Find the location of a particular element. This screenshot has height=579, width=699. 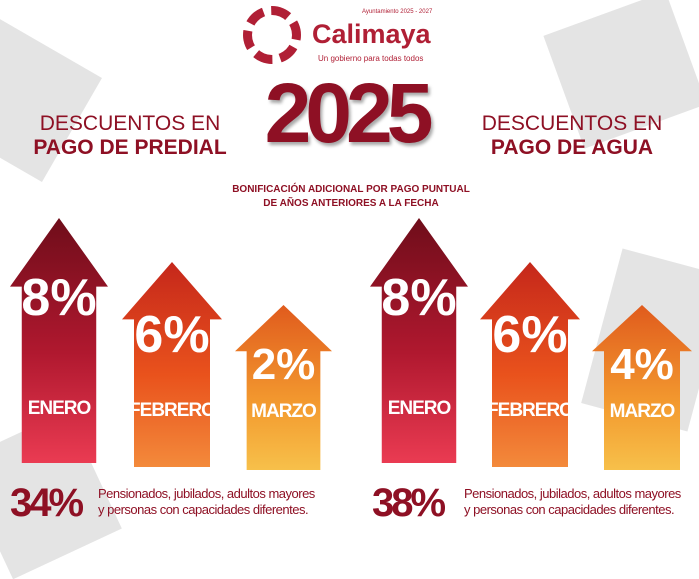

agua-title: DESCUENTOS EN PAGO DE AGUA is located at coordinates (572, 136).